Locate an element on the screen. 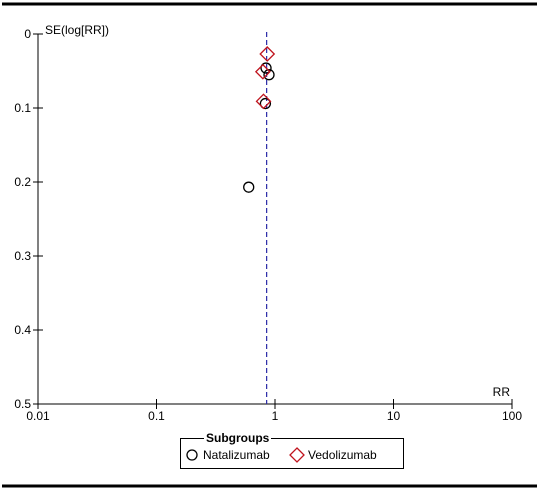  circle-marker-icon is located at coordinates (192, 455).